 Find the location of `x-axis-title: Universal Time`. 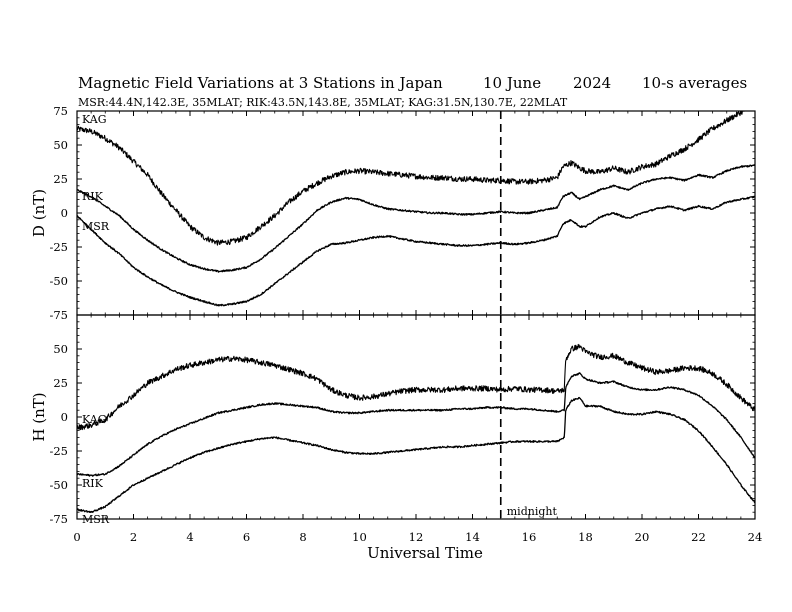

x-axis-title: Universal Time is located at coordinates (425, 553).